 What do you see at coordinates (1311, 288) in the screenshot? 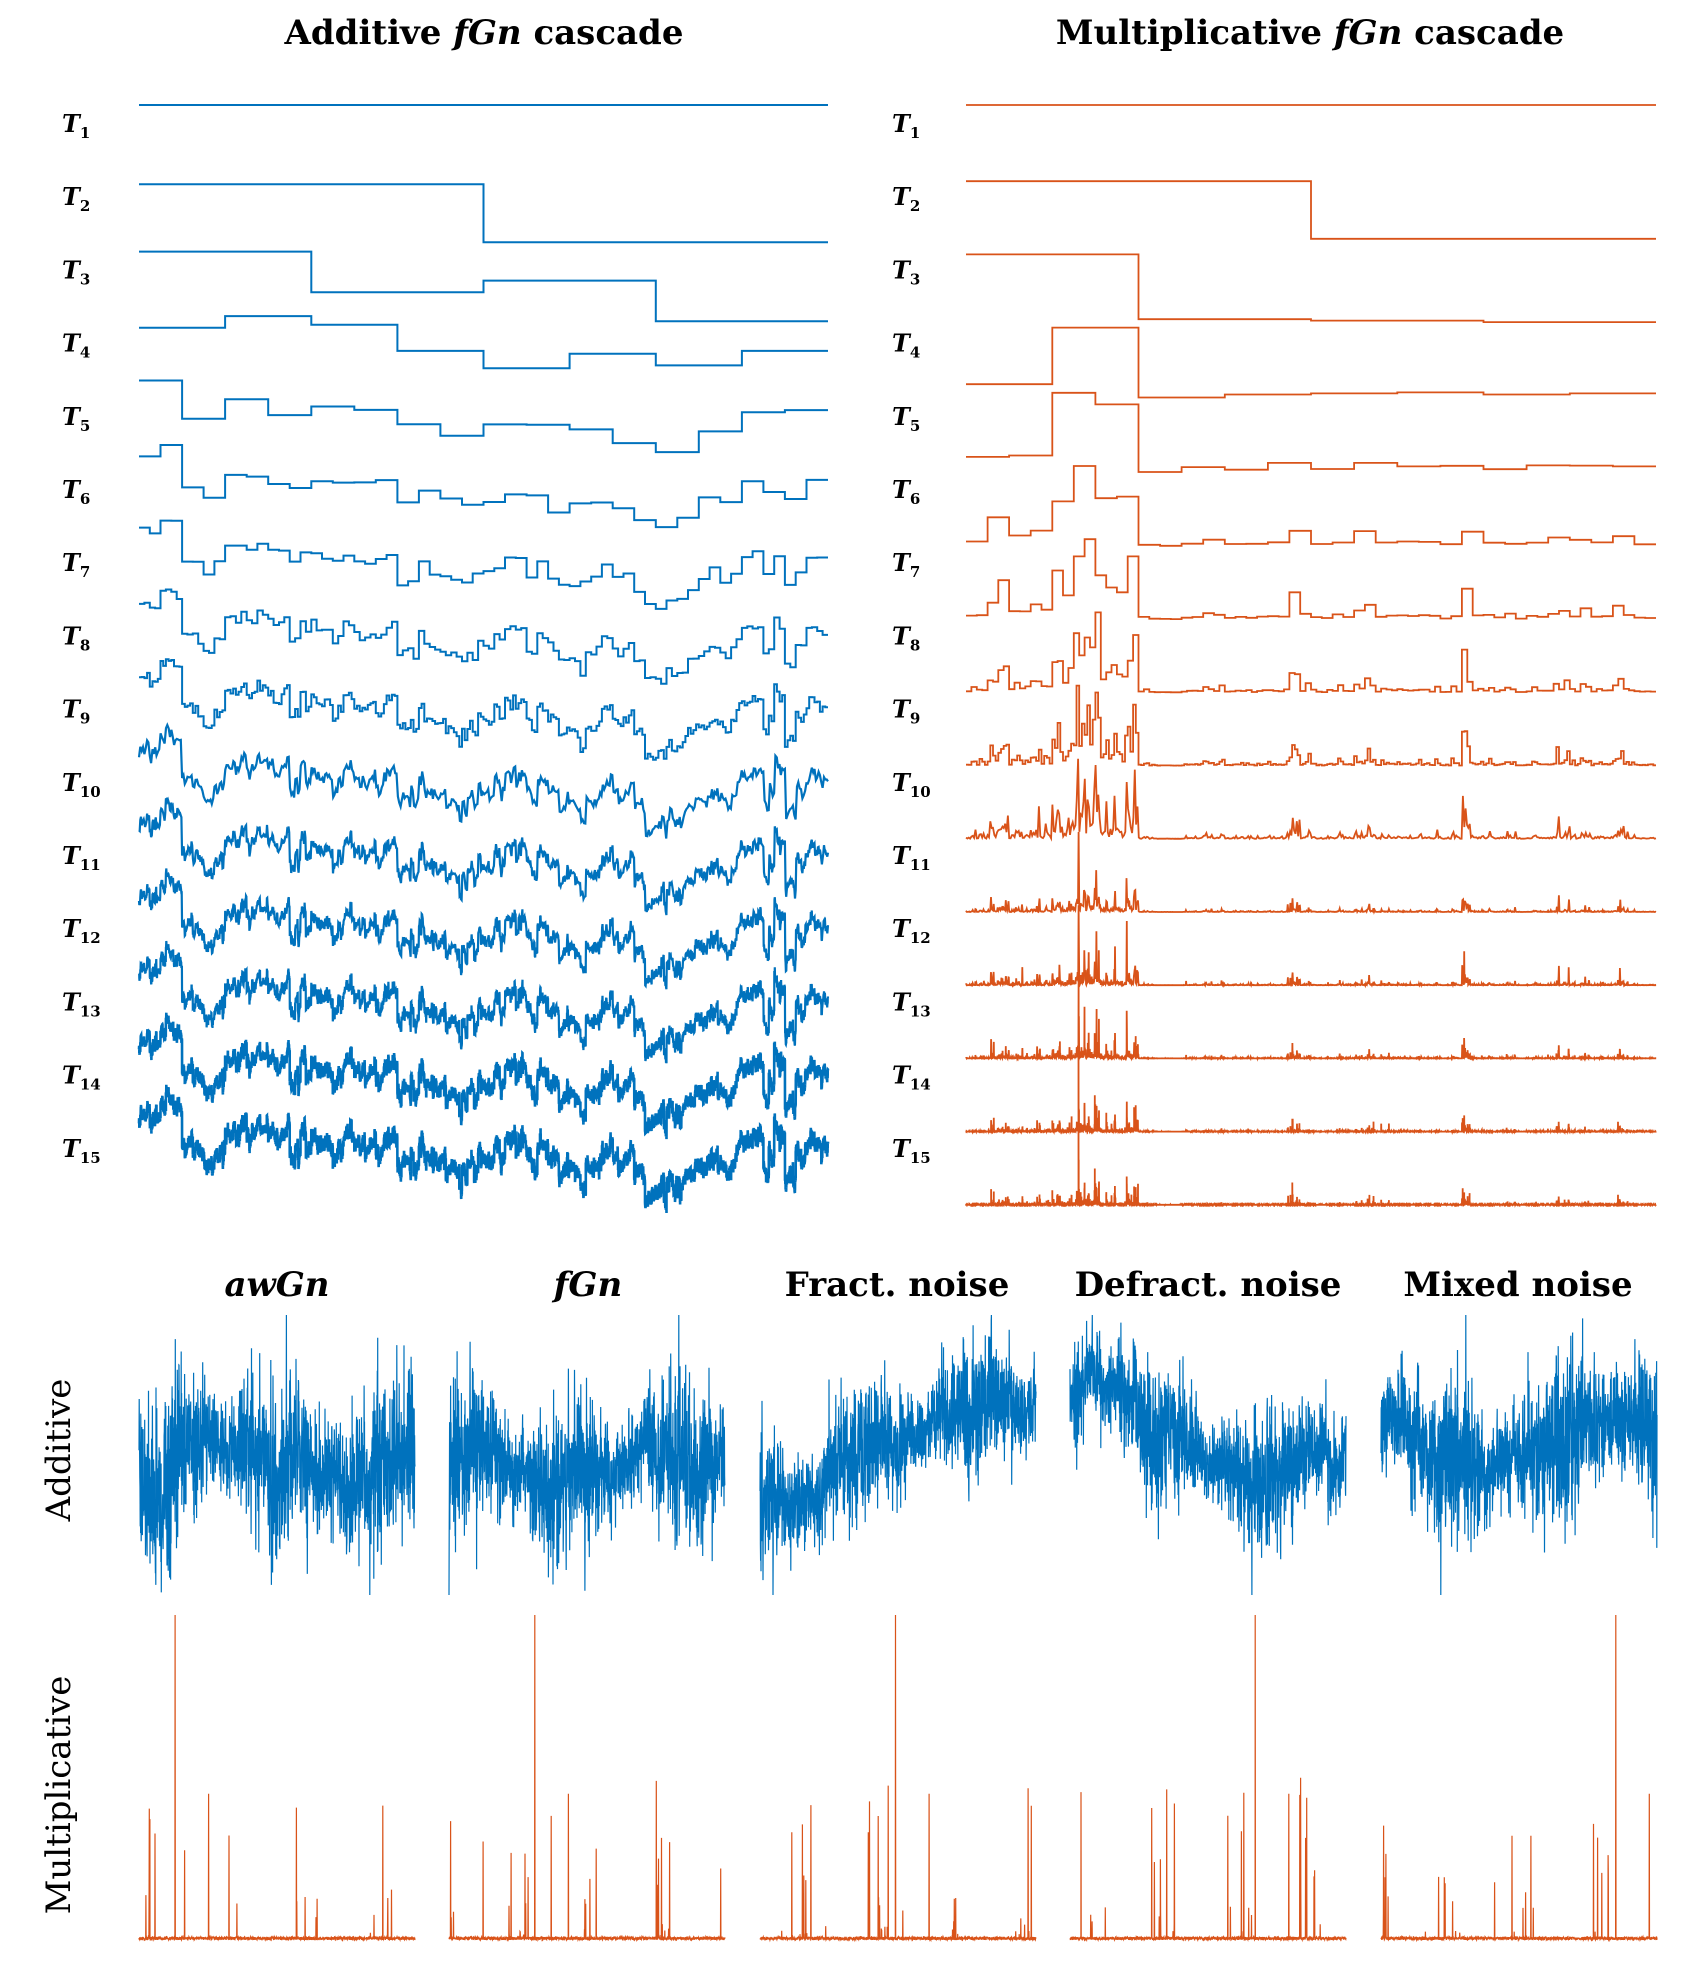
I see `multiplicative-series-T3` at bounding box center [1311, 288].